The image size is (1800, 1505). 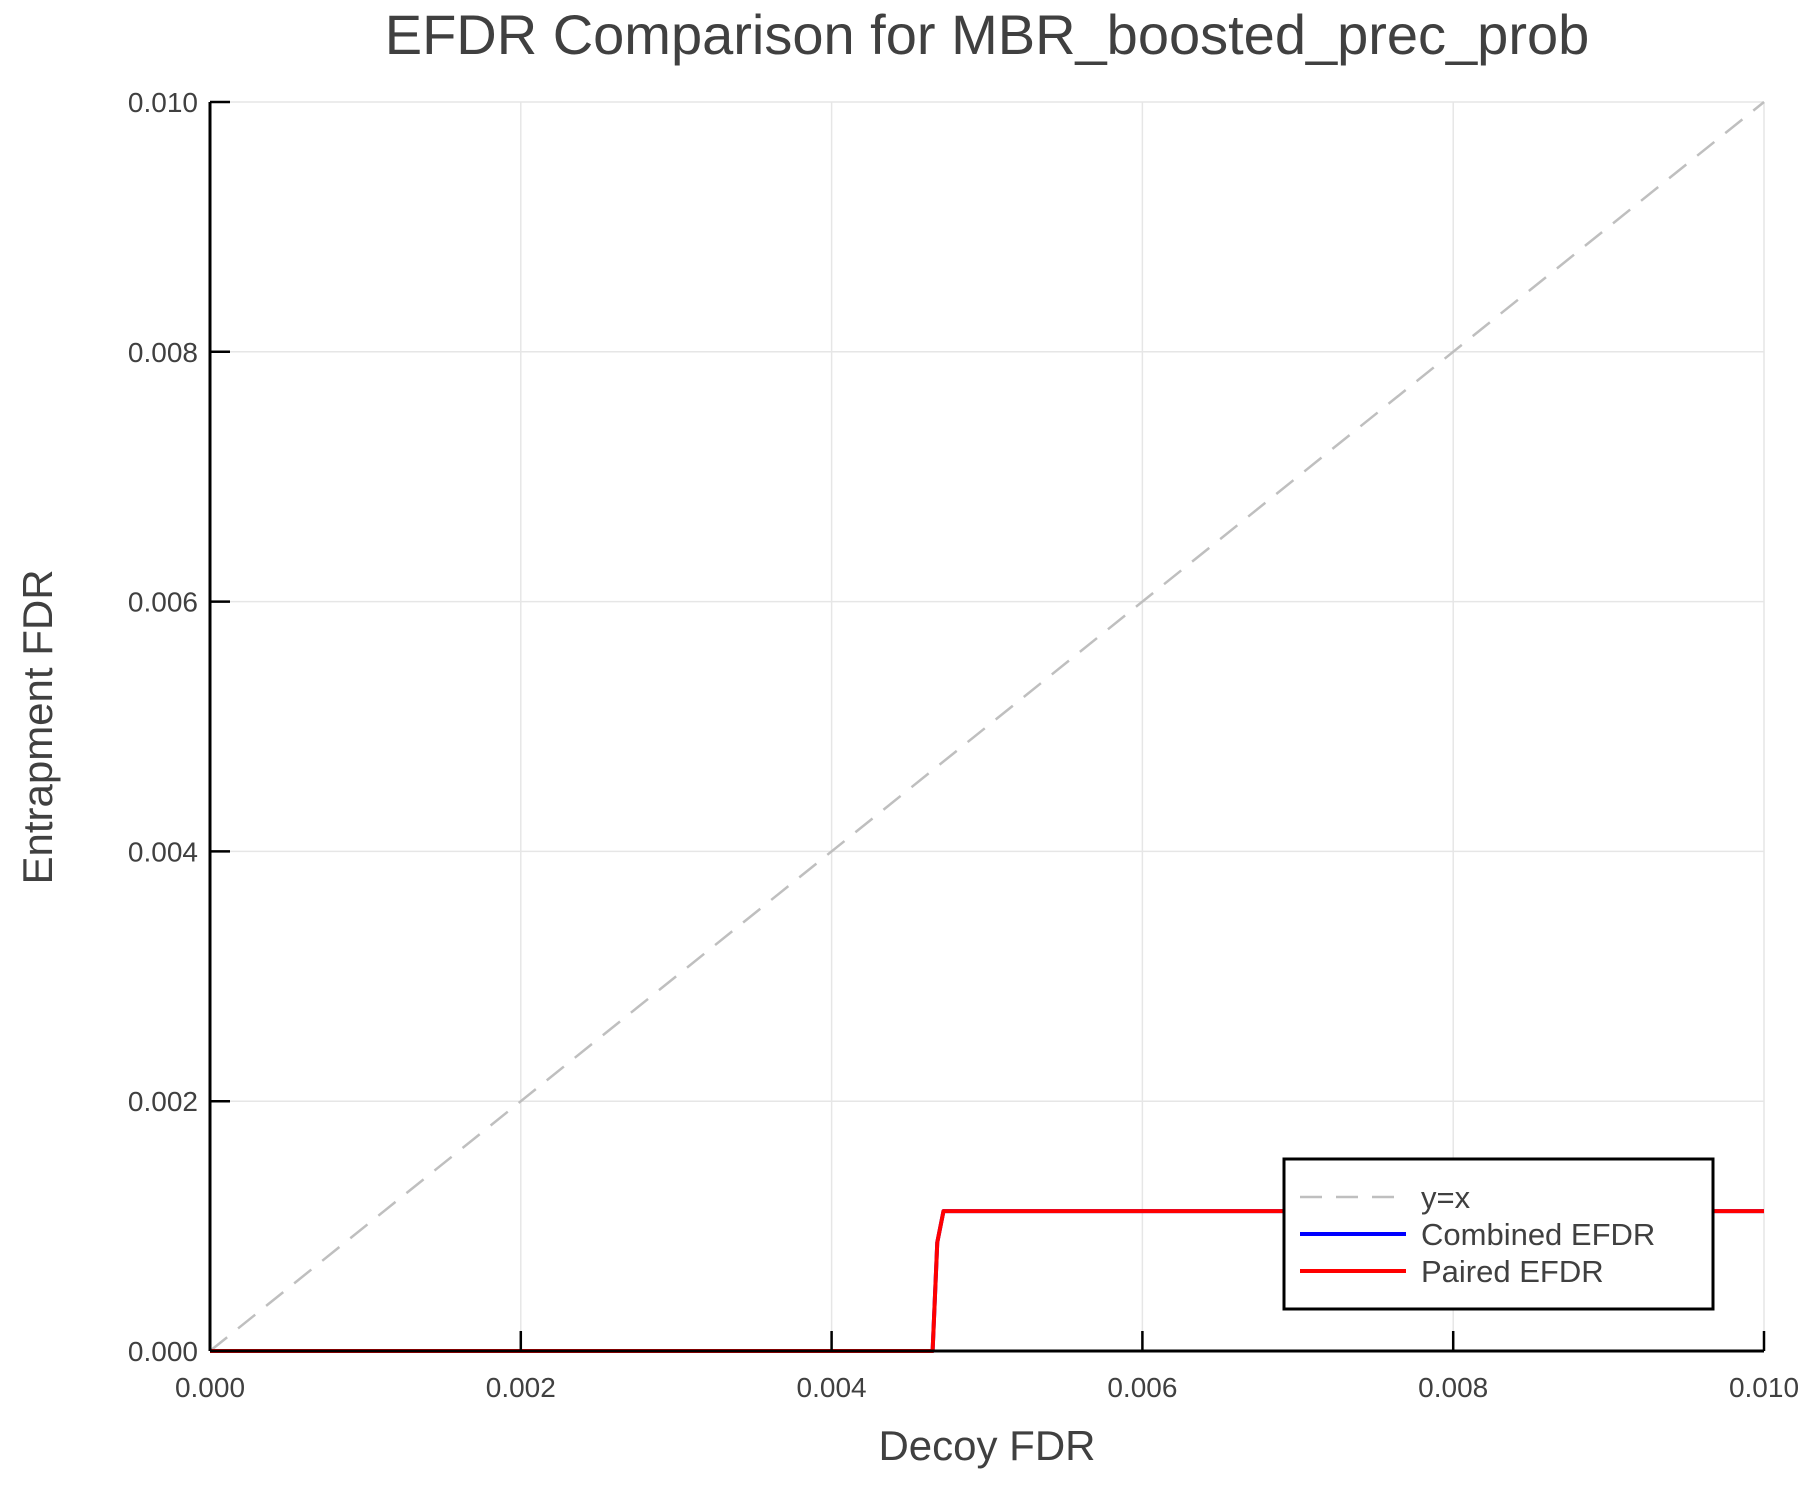 What do you see at coordinates (986, 1445) in the screenshot?
I see `x-axis-label: Decoy FDR` at bounding box center [986, 1445].